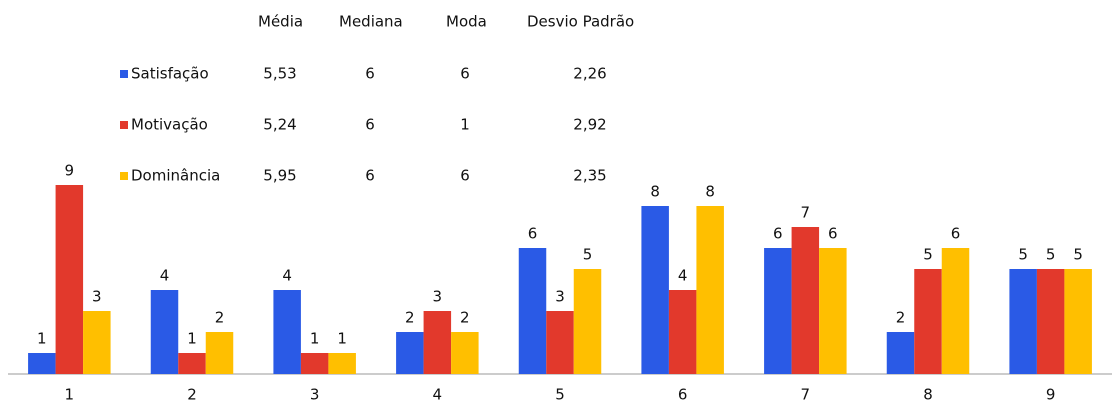 This screenshot has width=1116, height=405. What do you see at coordinates (806, 213) in the screenshot?
I see `data-label: 7` at bounding box center [806, 213].